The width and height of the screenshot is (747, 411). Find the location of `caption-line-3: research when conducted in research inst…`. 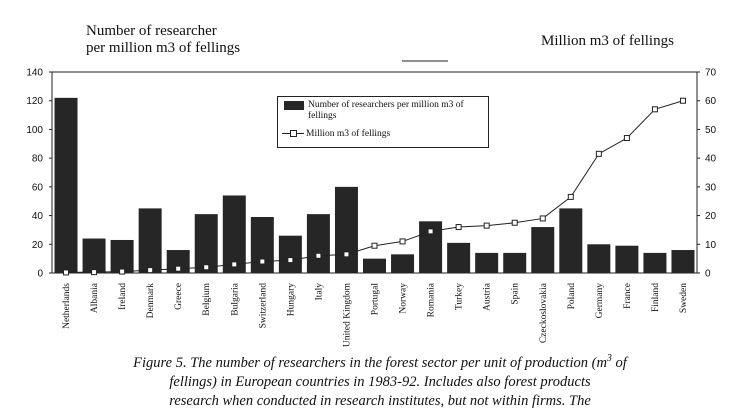

caption-line-3: research when conducted in research inst… is located at coordinates (380, 400).